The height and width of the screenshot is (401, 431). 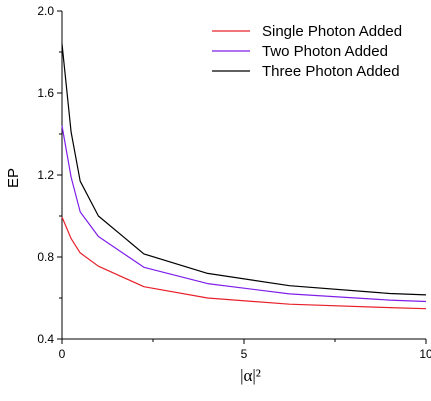 What do you see at coordinates (62, 354) in the screenshot?
I see `x-tick-label: 0` at bounding box center [62, 354].